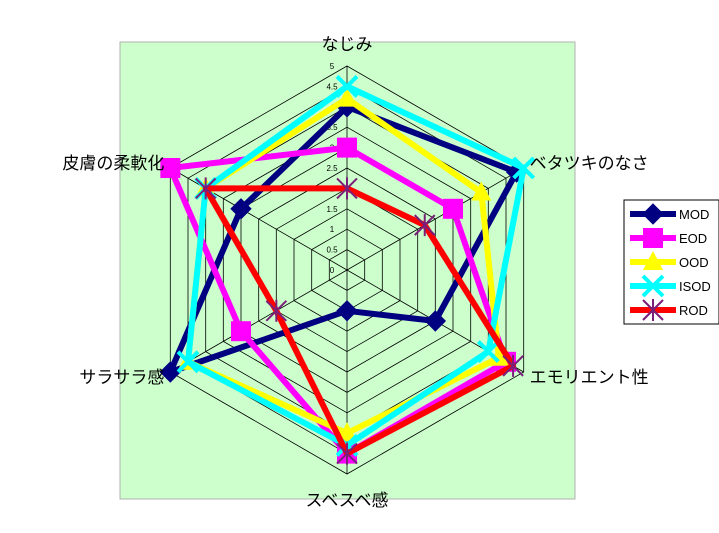 The height and width of the screenshot is (533, 719). Describe the element at coordinates (121, 378) in the screenshot. I see `category-label: サラサラ感` at that location.